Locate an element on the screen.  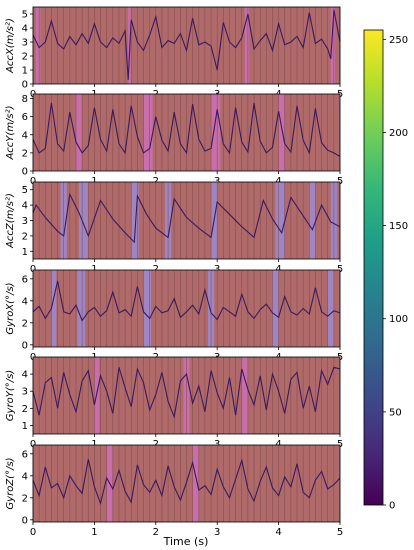
panel-6: 0 2 4 6 0 1 2 3 4 5 GyroZ(°/s) is located at coordinates (174, 491).